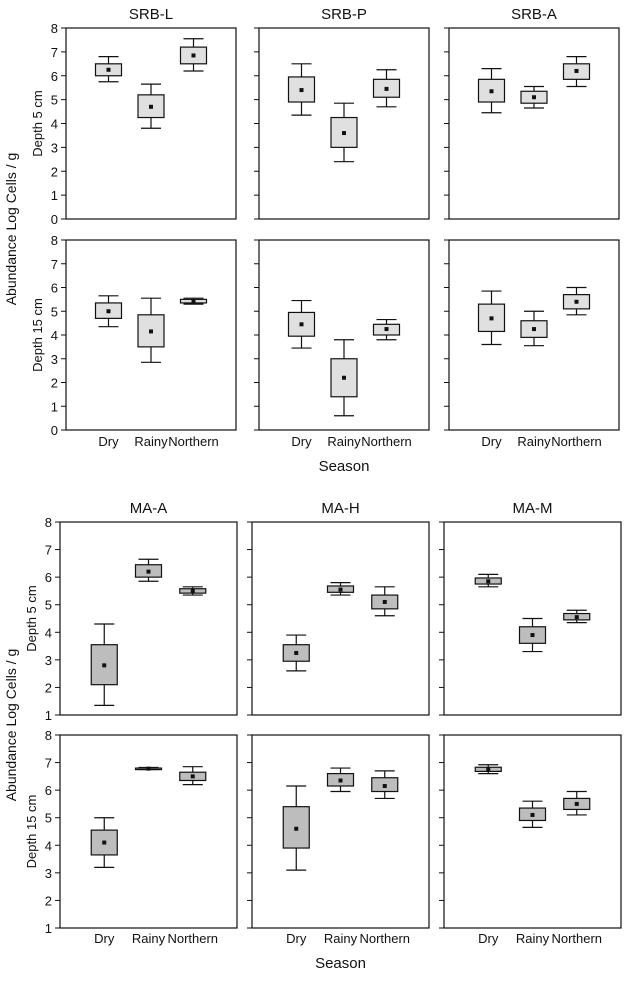  What do you see at coordinates (151, 14) in the screenshot?
I see `panel-title: SRB-L` at bounding box center [151, 14].